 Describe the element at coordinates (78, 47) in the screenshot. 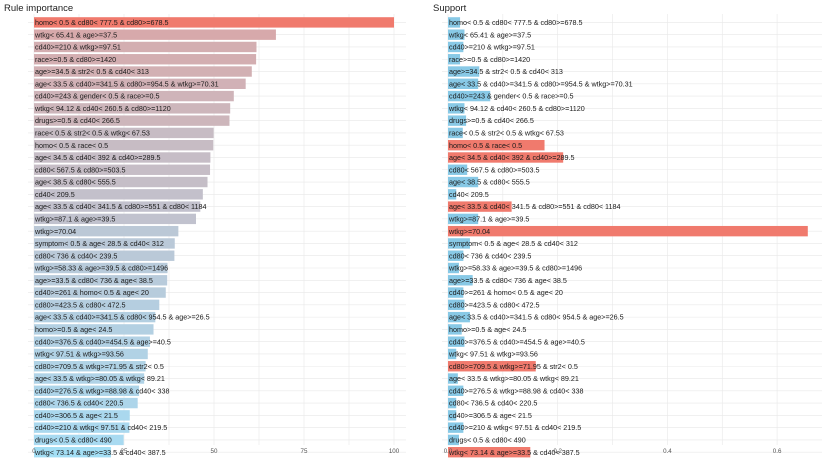

I see `importance-bar-label: cd40>=210 & wtkg>=97.51` at that location.